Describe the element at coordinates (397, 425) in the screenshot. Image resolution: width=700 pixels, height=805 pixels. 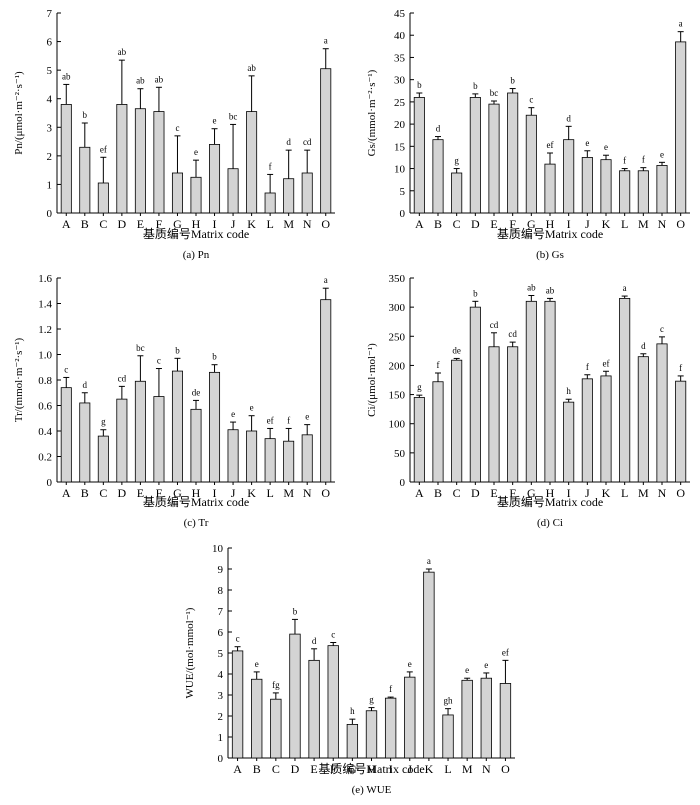
I see `y-tick-label: 100` at that location.